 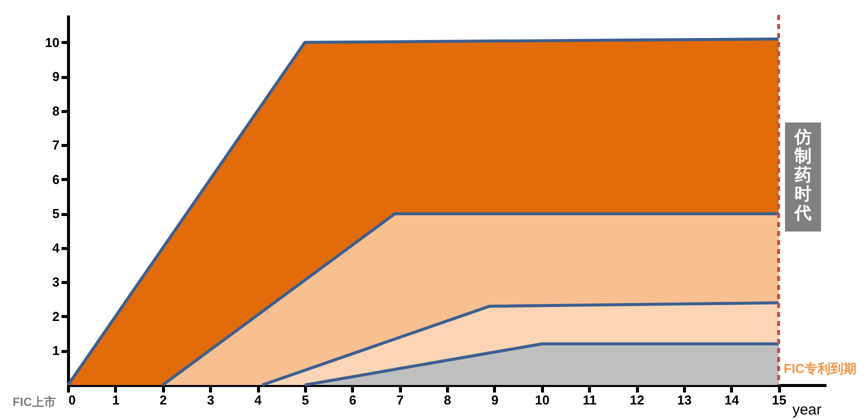 What do you see at coordinates (820, 368) in the screenshot?
I see `ref-line-label: FIC专利到期` at bounding box center [820, 368].